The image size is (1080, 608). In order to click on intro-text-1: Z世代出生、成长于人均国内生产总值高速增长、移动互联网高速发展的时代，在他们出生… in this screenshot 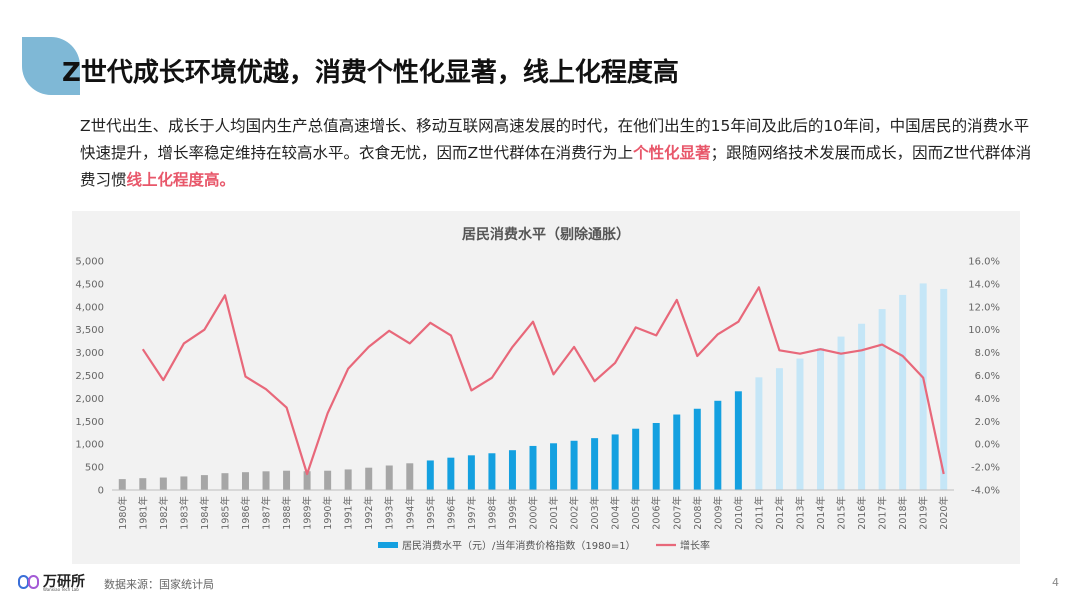, I will do `click(555, 139)`.